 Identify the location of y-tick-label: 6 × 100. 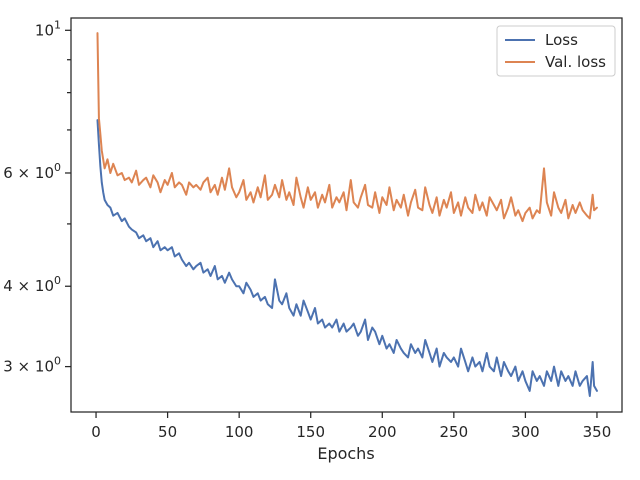
(32, 171).